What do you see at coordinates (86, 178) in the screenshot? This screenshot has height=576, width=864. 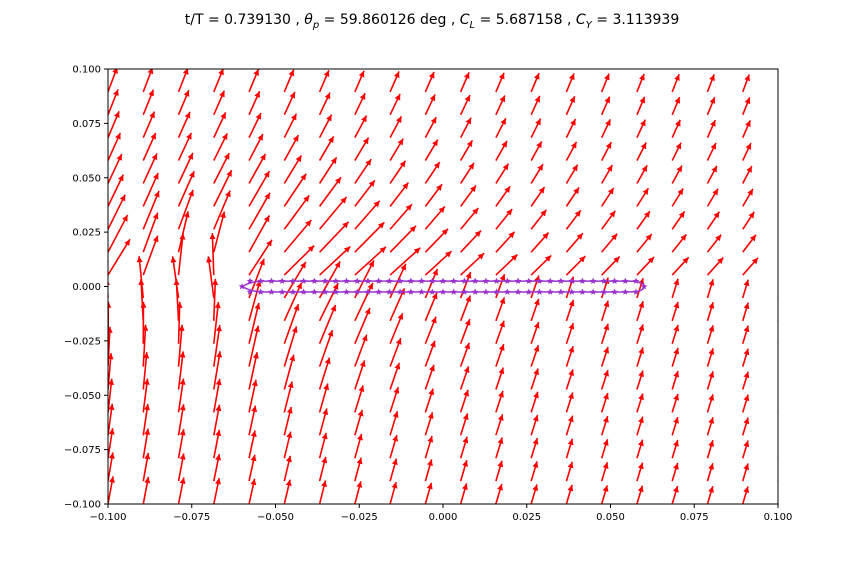 I see `y-tick-label: 0.050` at bounding box center [86, 178].